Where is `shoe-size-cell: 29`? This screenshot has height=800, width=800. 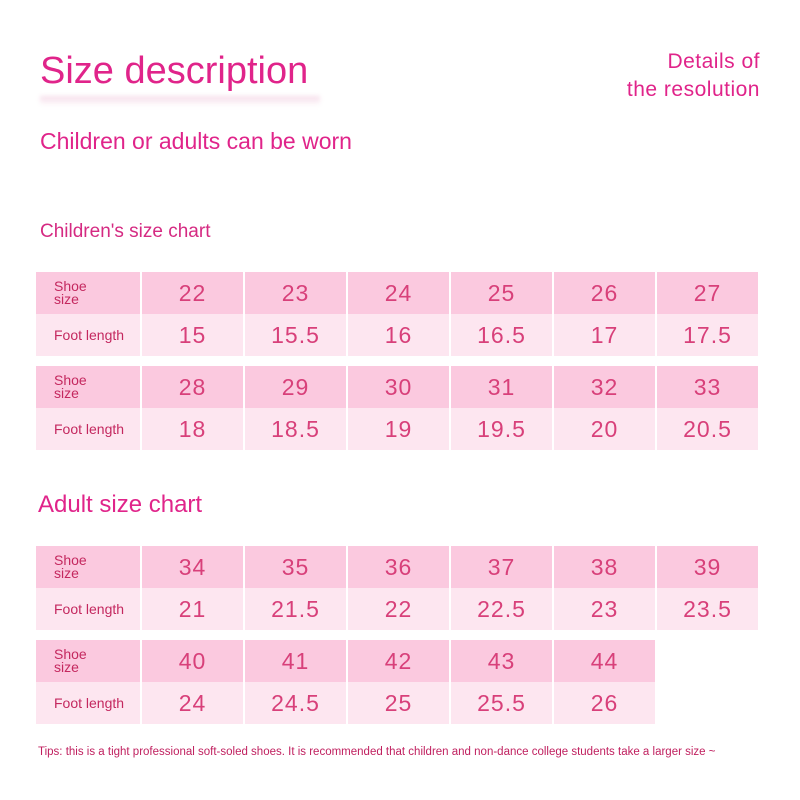 shoe-size-cell: 29 is located at coordinates (295, 387).